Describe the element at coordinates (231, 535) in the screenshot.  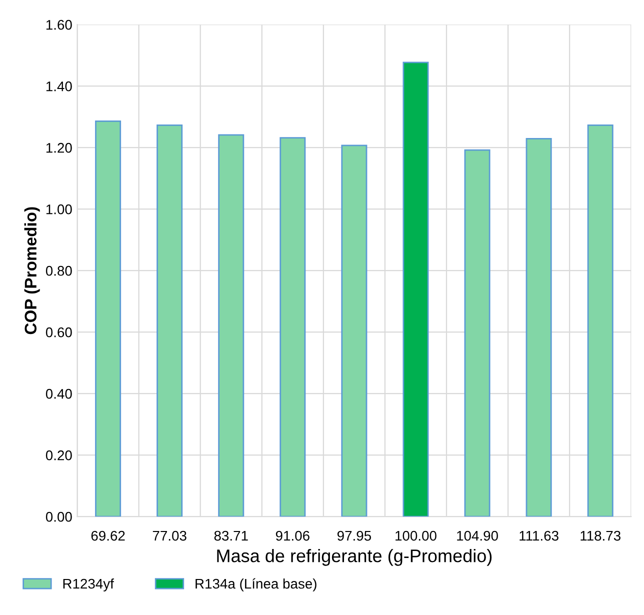
I see `x-tick-label: 83.71` at that location.